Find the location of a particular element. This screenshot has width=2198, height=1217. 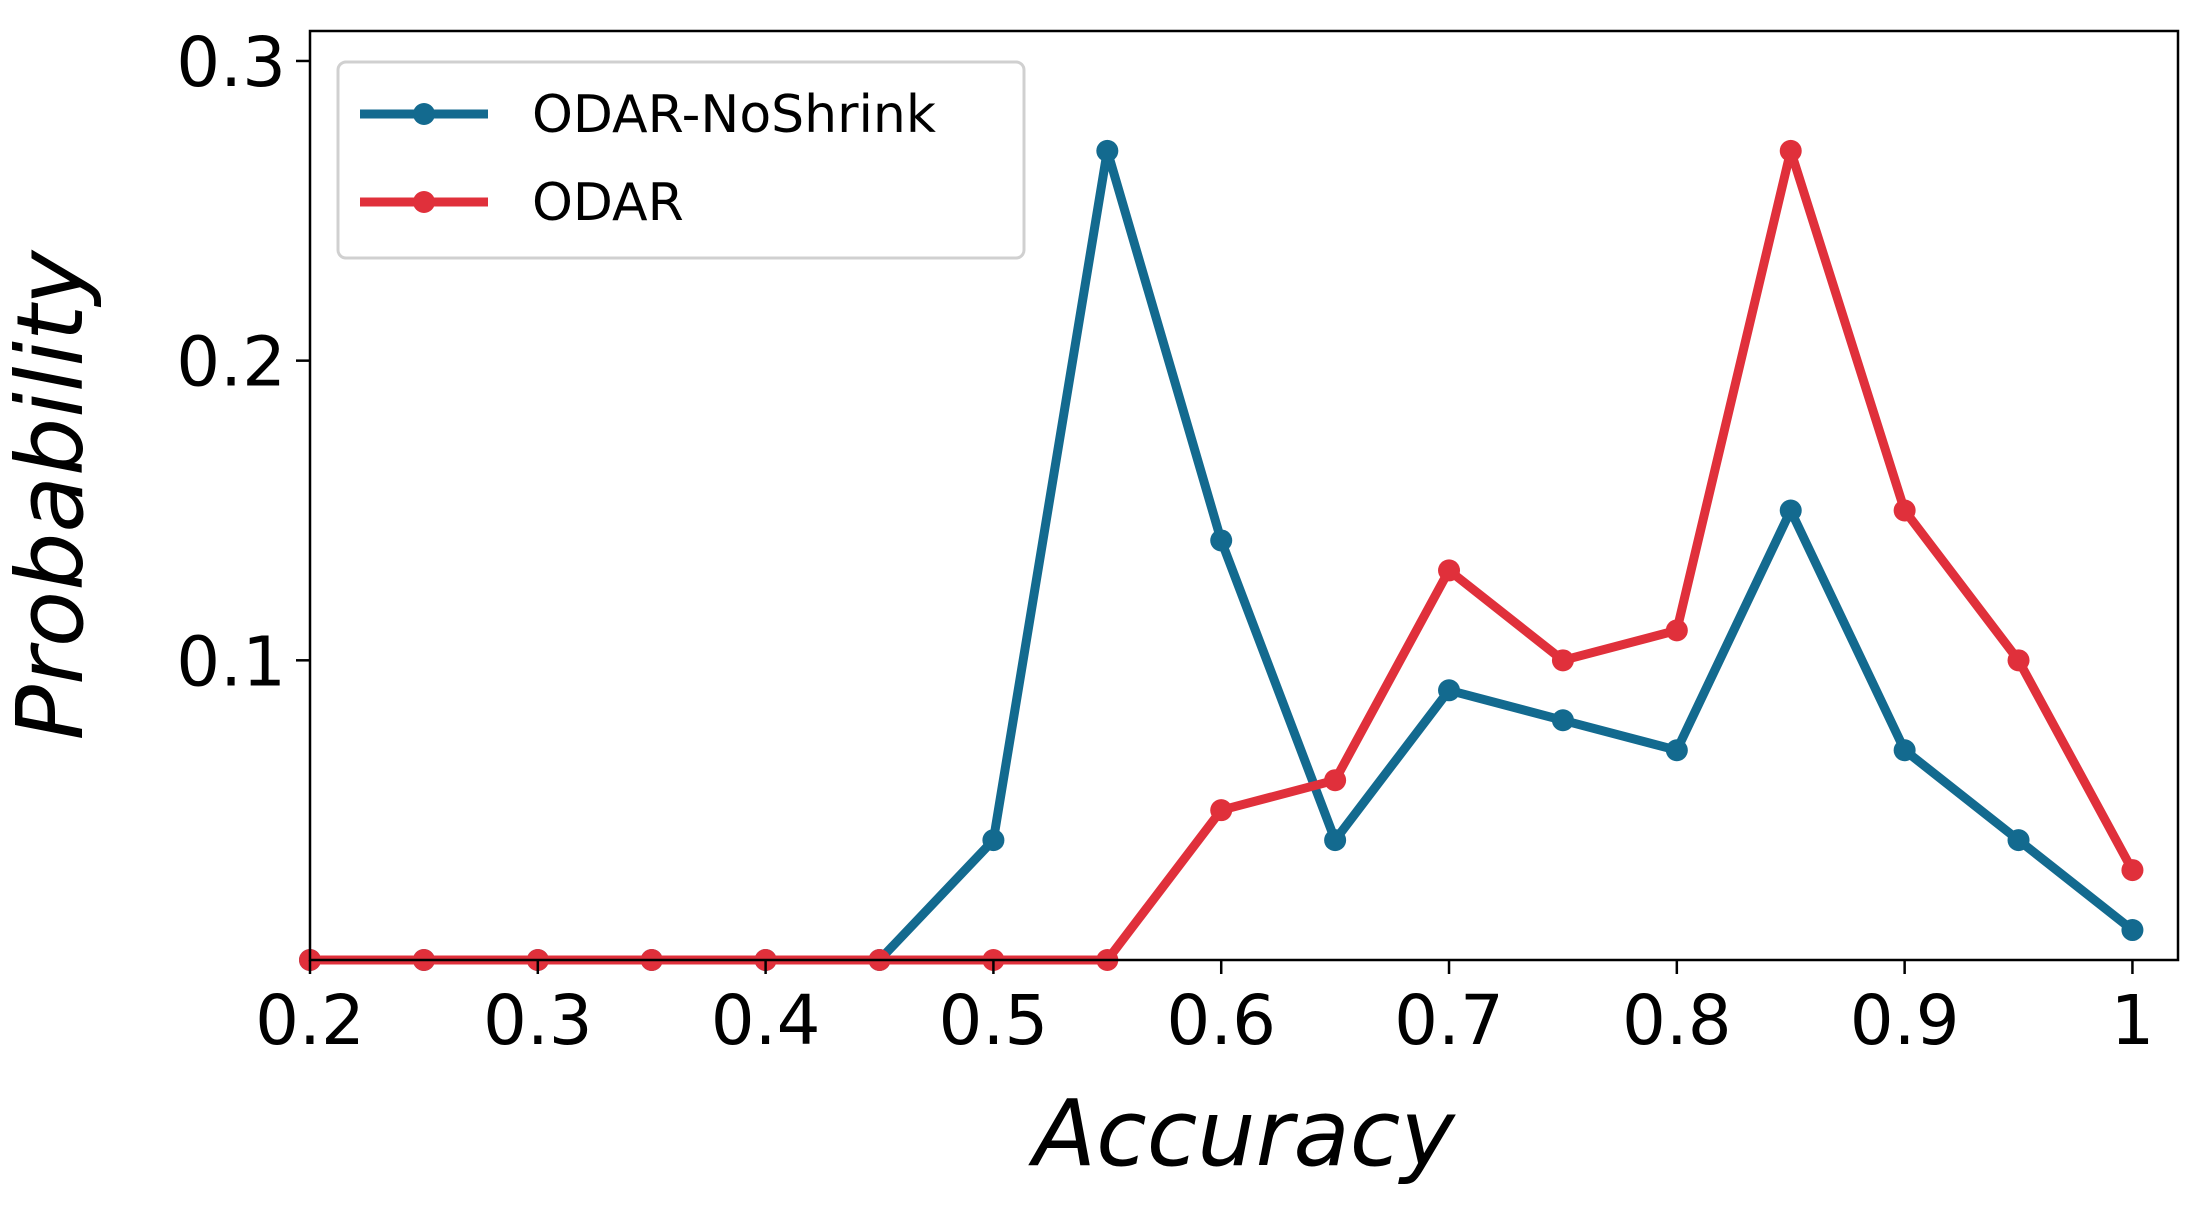

legend: ODAR-NoShrink ODAR is located at coordinates (681, 160).